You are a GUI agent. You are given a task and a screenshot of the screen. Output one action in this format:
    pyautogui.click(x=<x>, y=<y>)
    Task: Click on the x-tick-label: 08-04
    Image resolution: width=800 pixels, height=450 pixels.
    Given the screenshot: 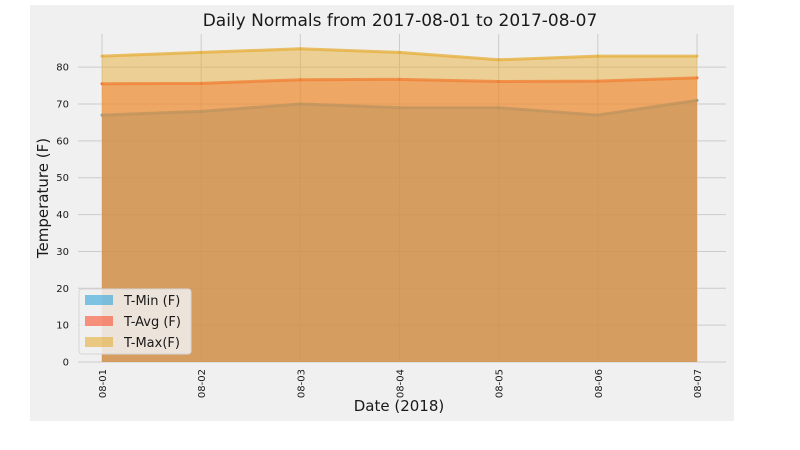 What is the action you would take?
    pyautogui.click(x=401, y=383)
    